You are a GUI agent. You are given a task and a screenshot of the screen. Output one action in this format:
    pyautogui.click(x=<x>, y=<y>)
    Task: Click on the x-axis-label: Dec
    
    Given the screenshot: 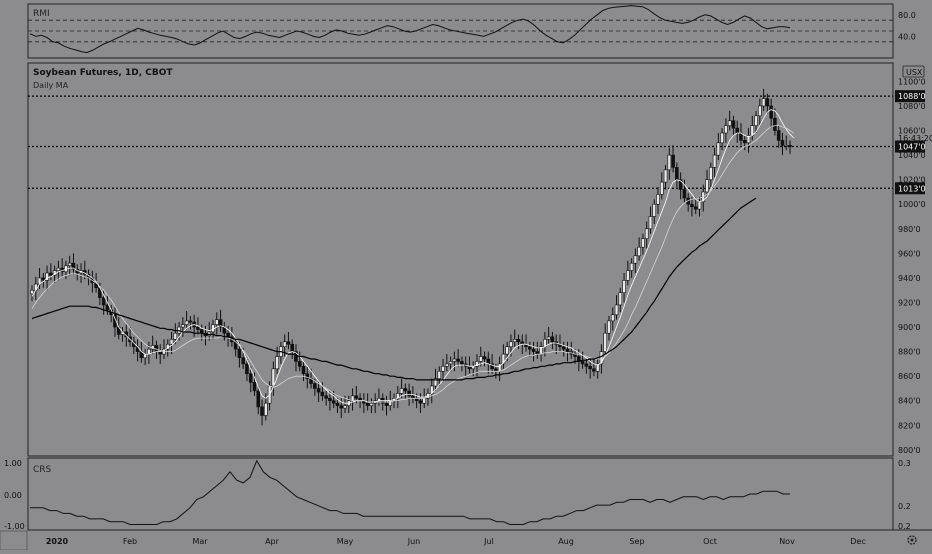 What is the action you would take?
    pyautogui.click(x=857, y=541)
    